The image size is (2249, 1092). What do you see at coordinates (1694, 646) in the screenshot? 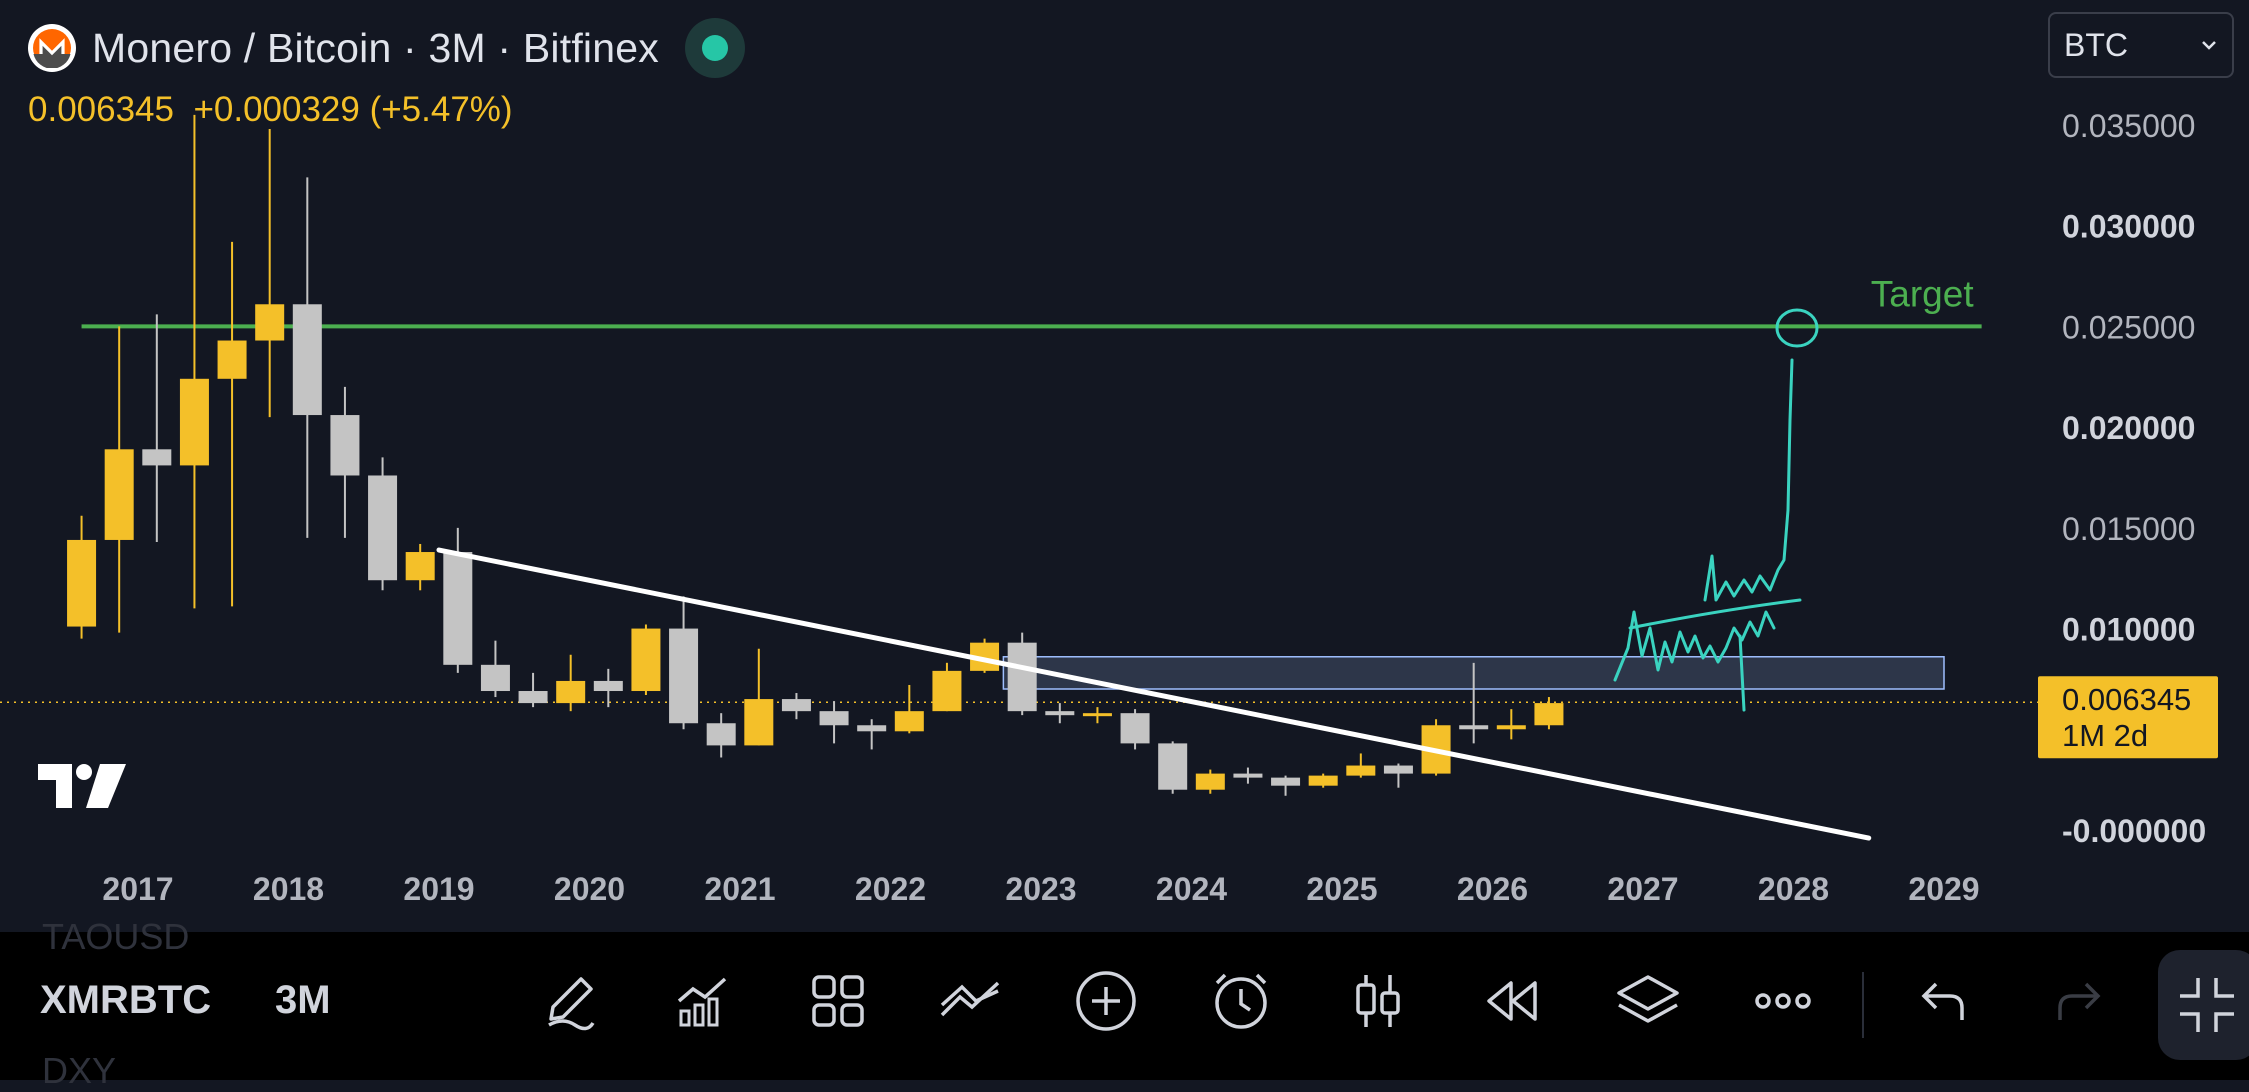
I see `sketch-zigzag` at bounding box center [1694, 646].